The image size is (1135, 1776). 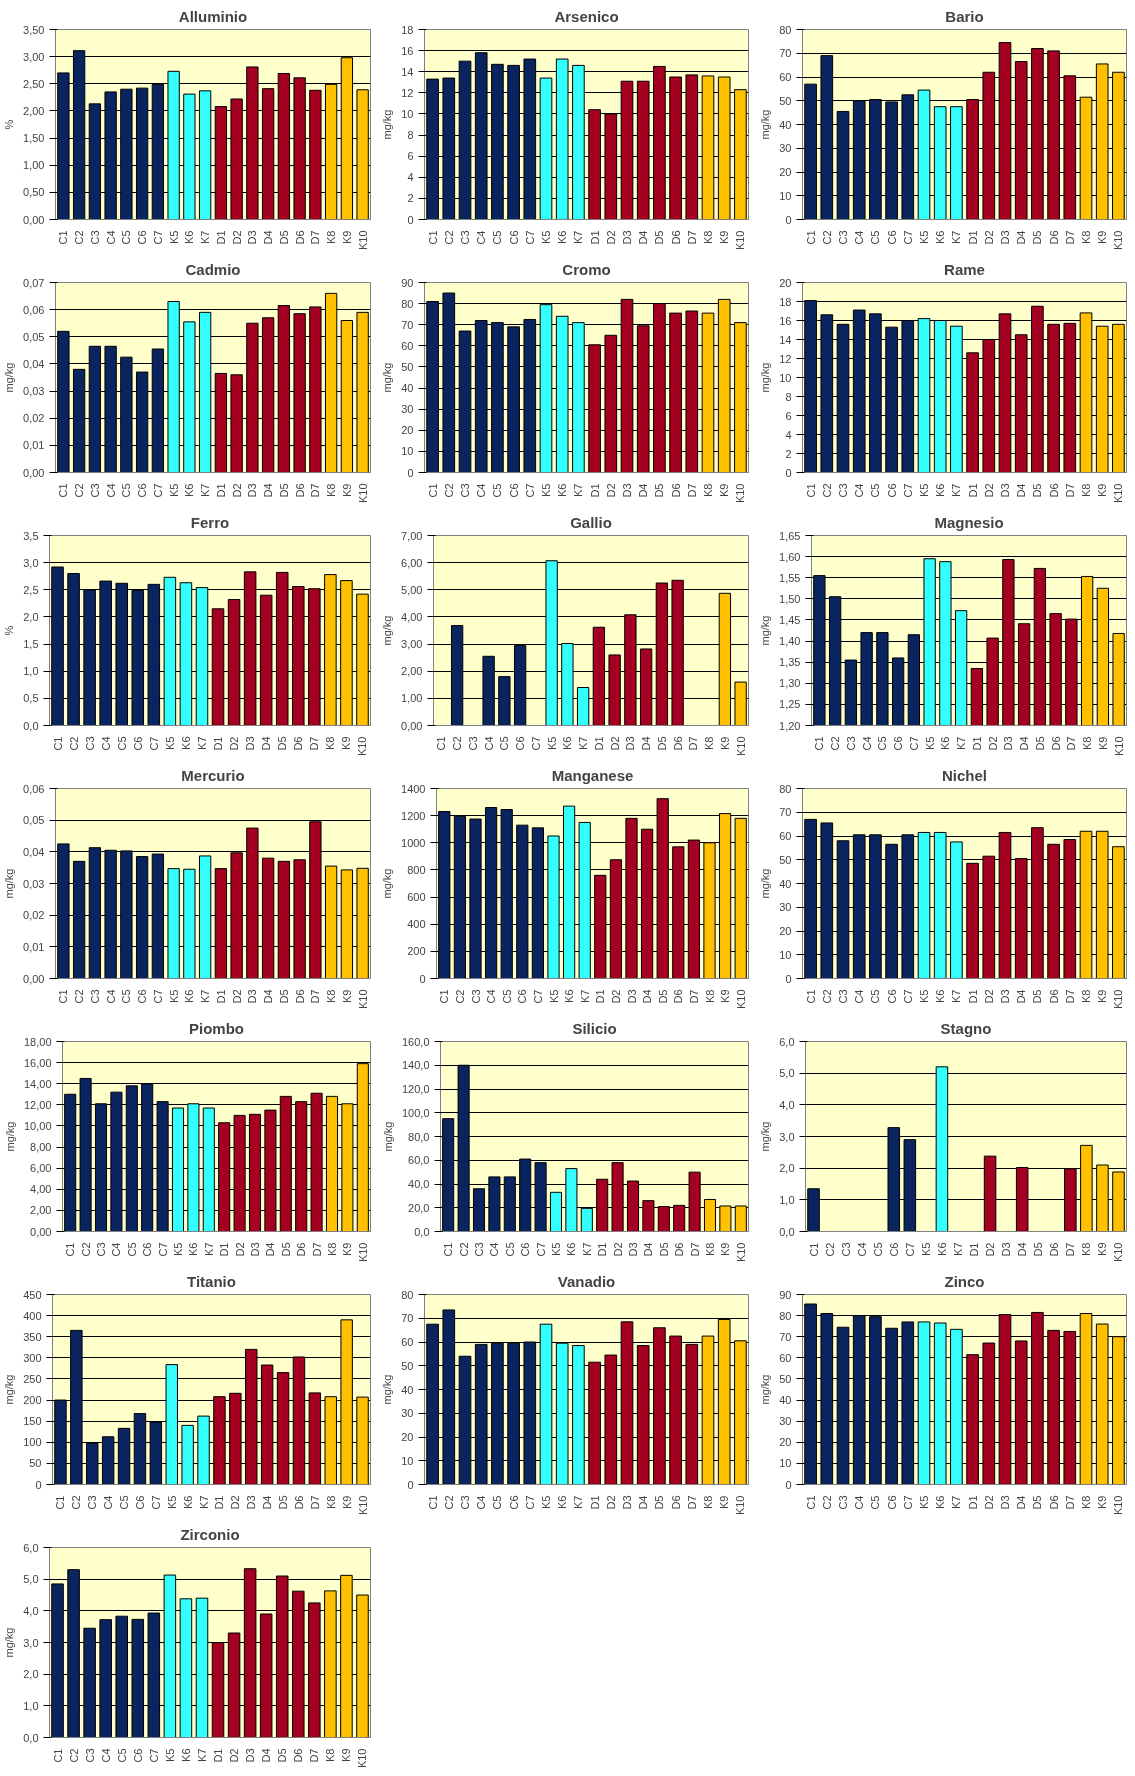 I want to click on x-tick-label: D7, so click(x=1069, y=237).